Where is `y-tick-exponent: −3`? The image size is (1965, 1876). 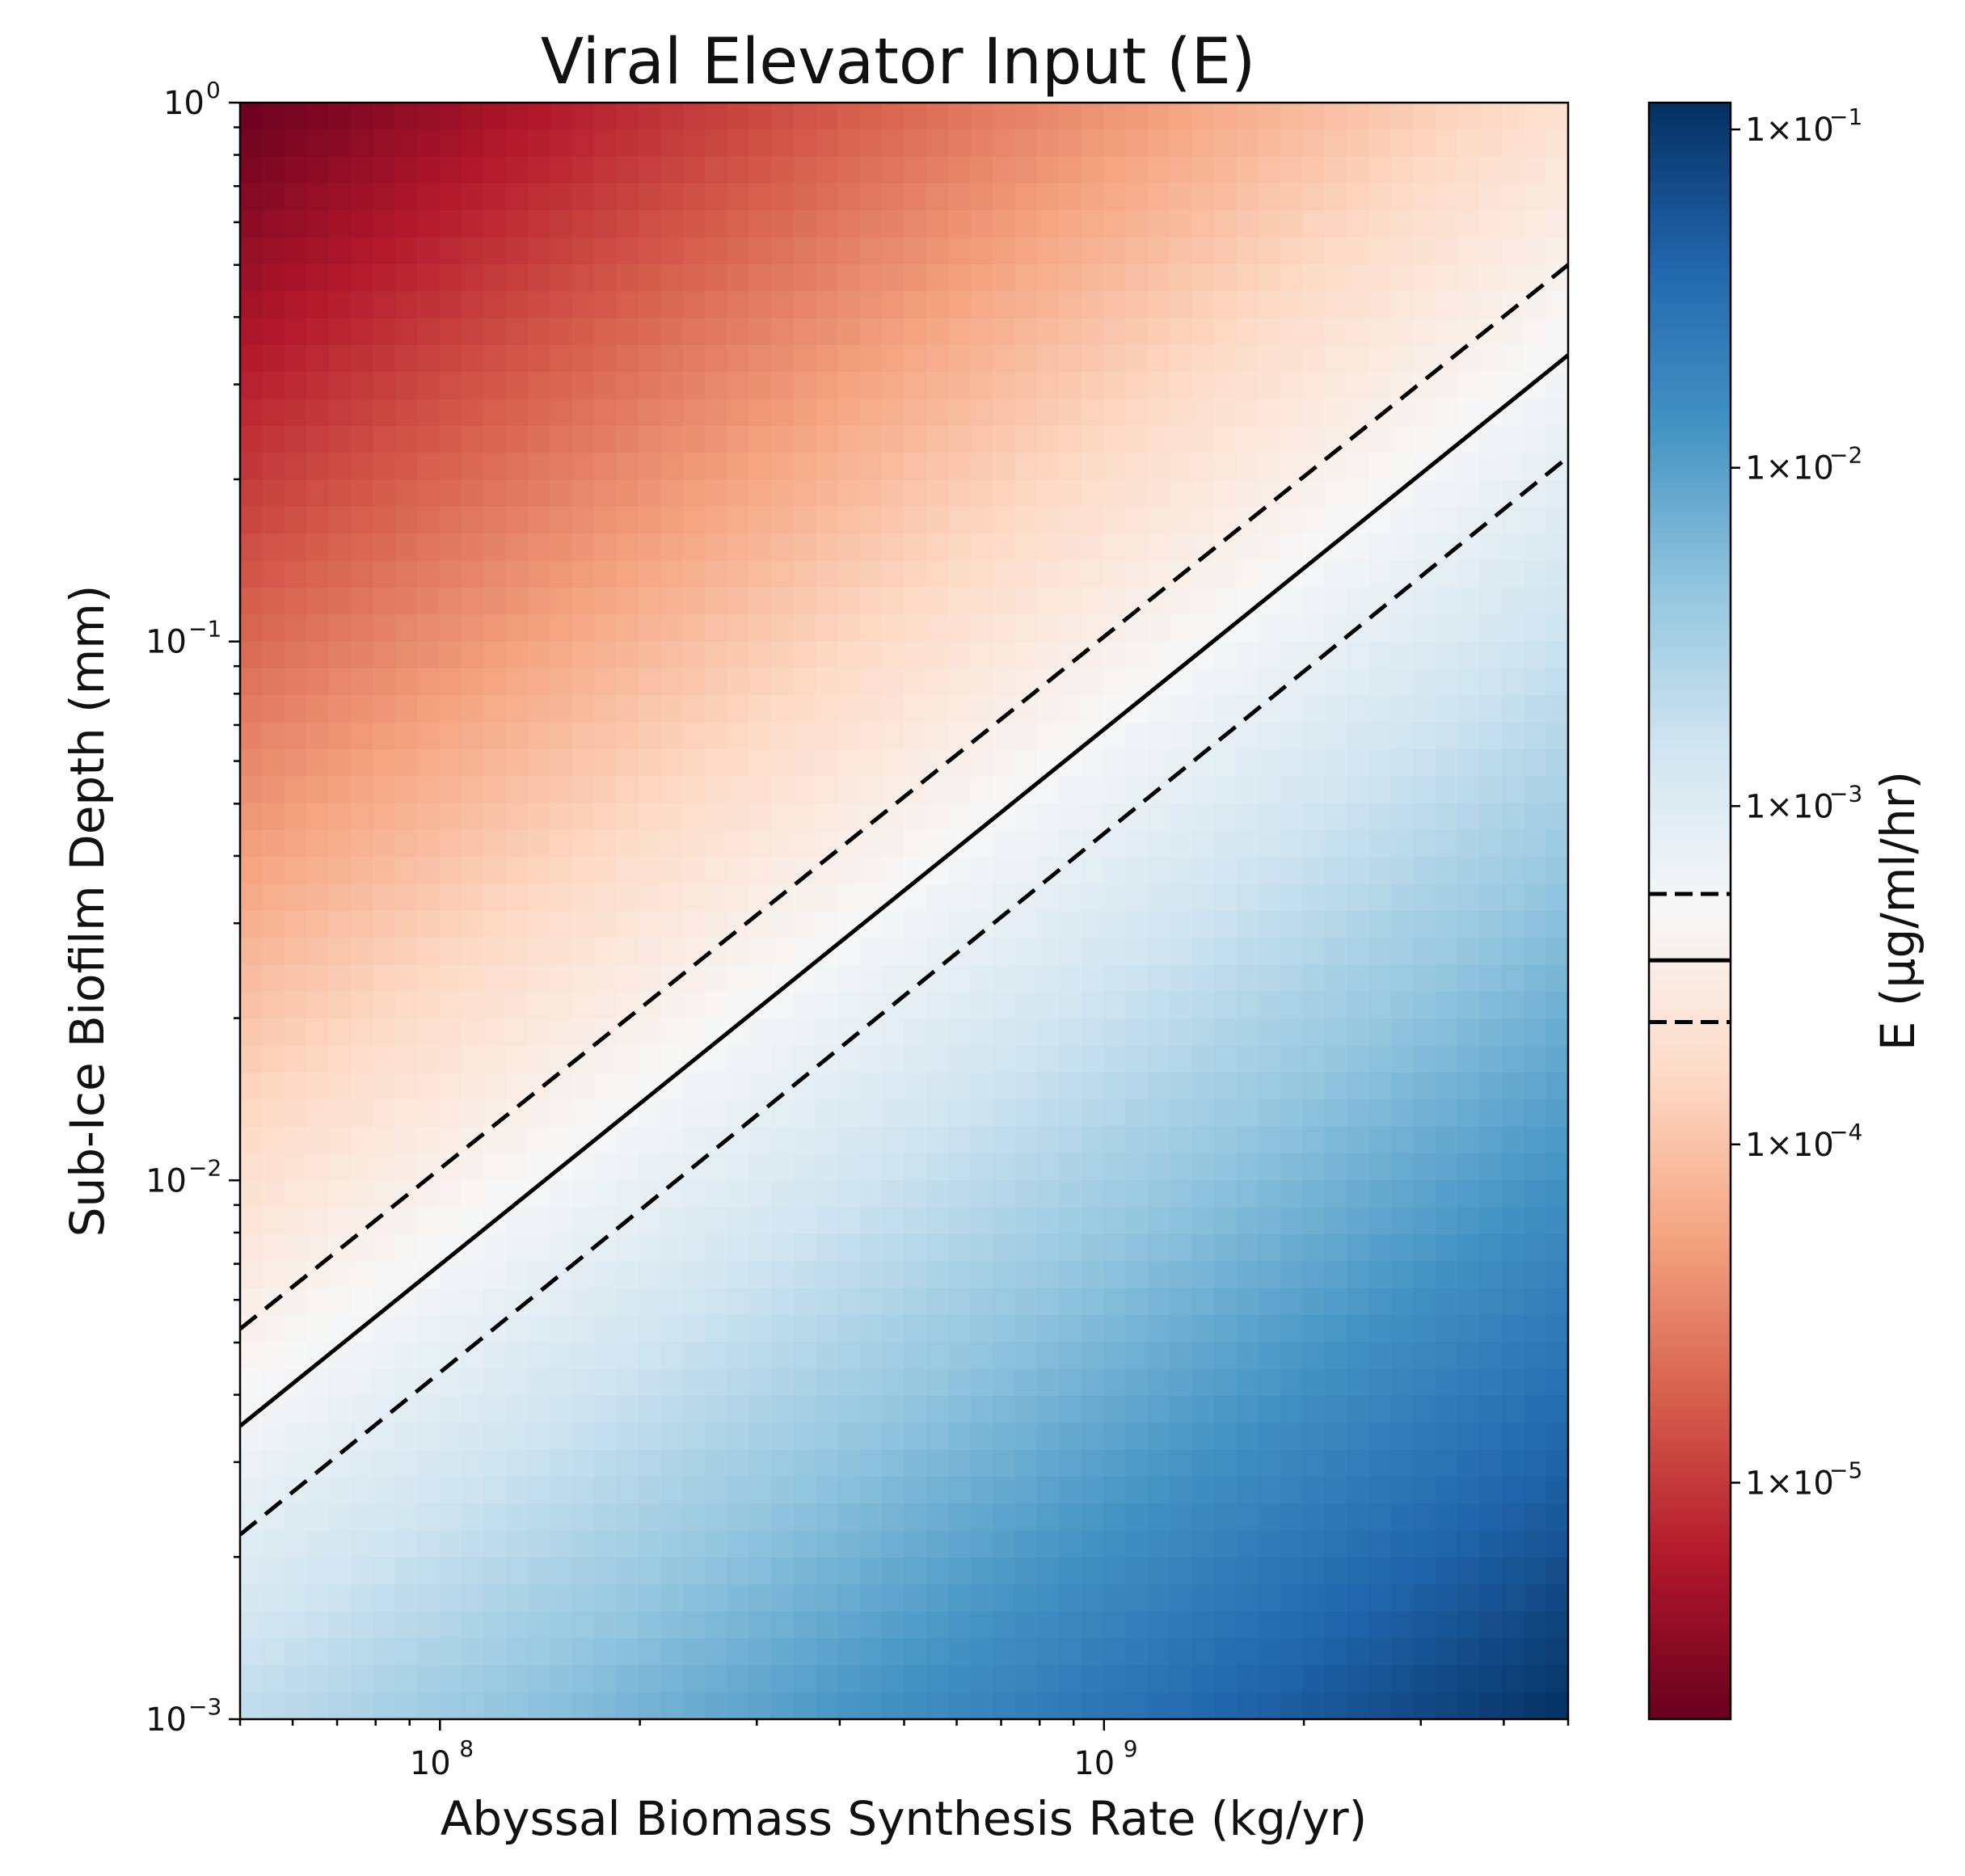 y-tick-exponent: −3 is located at coordinates (204, 1706).